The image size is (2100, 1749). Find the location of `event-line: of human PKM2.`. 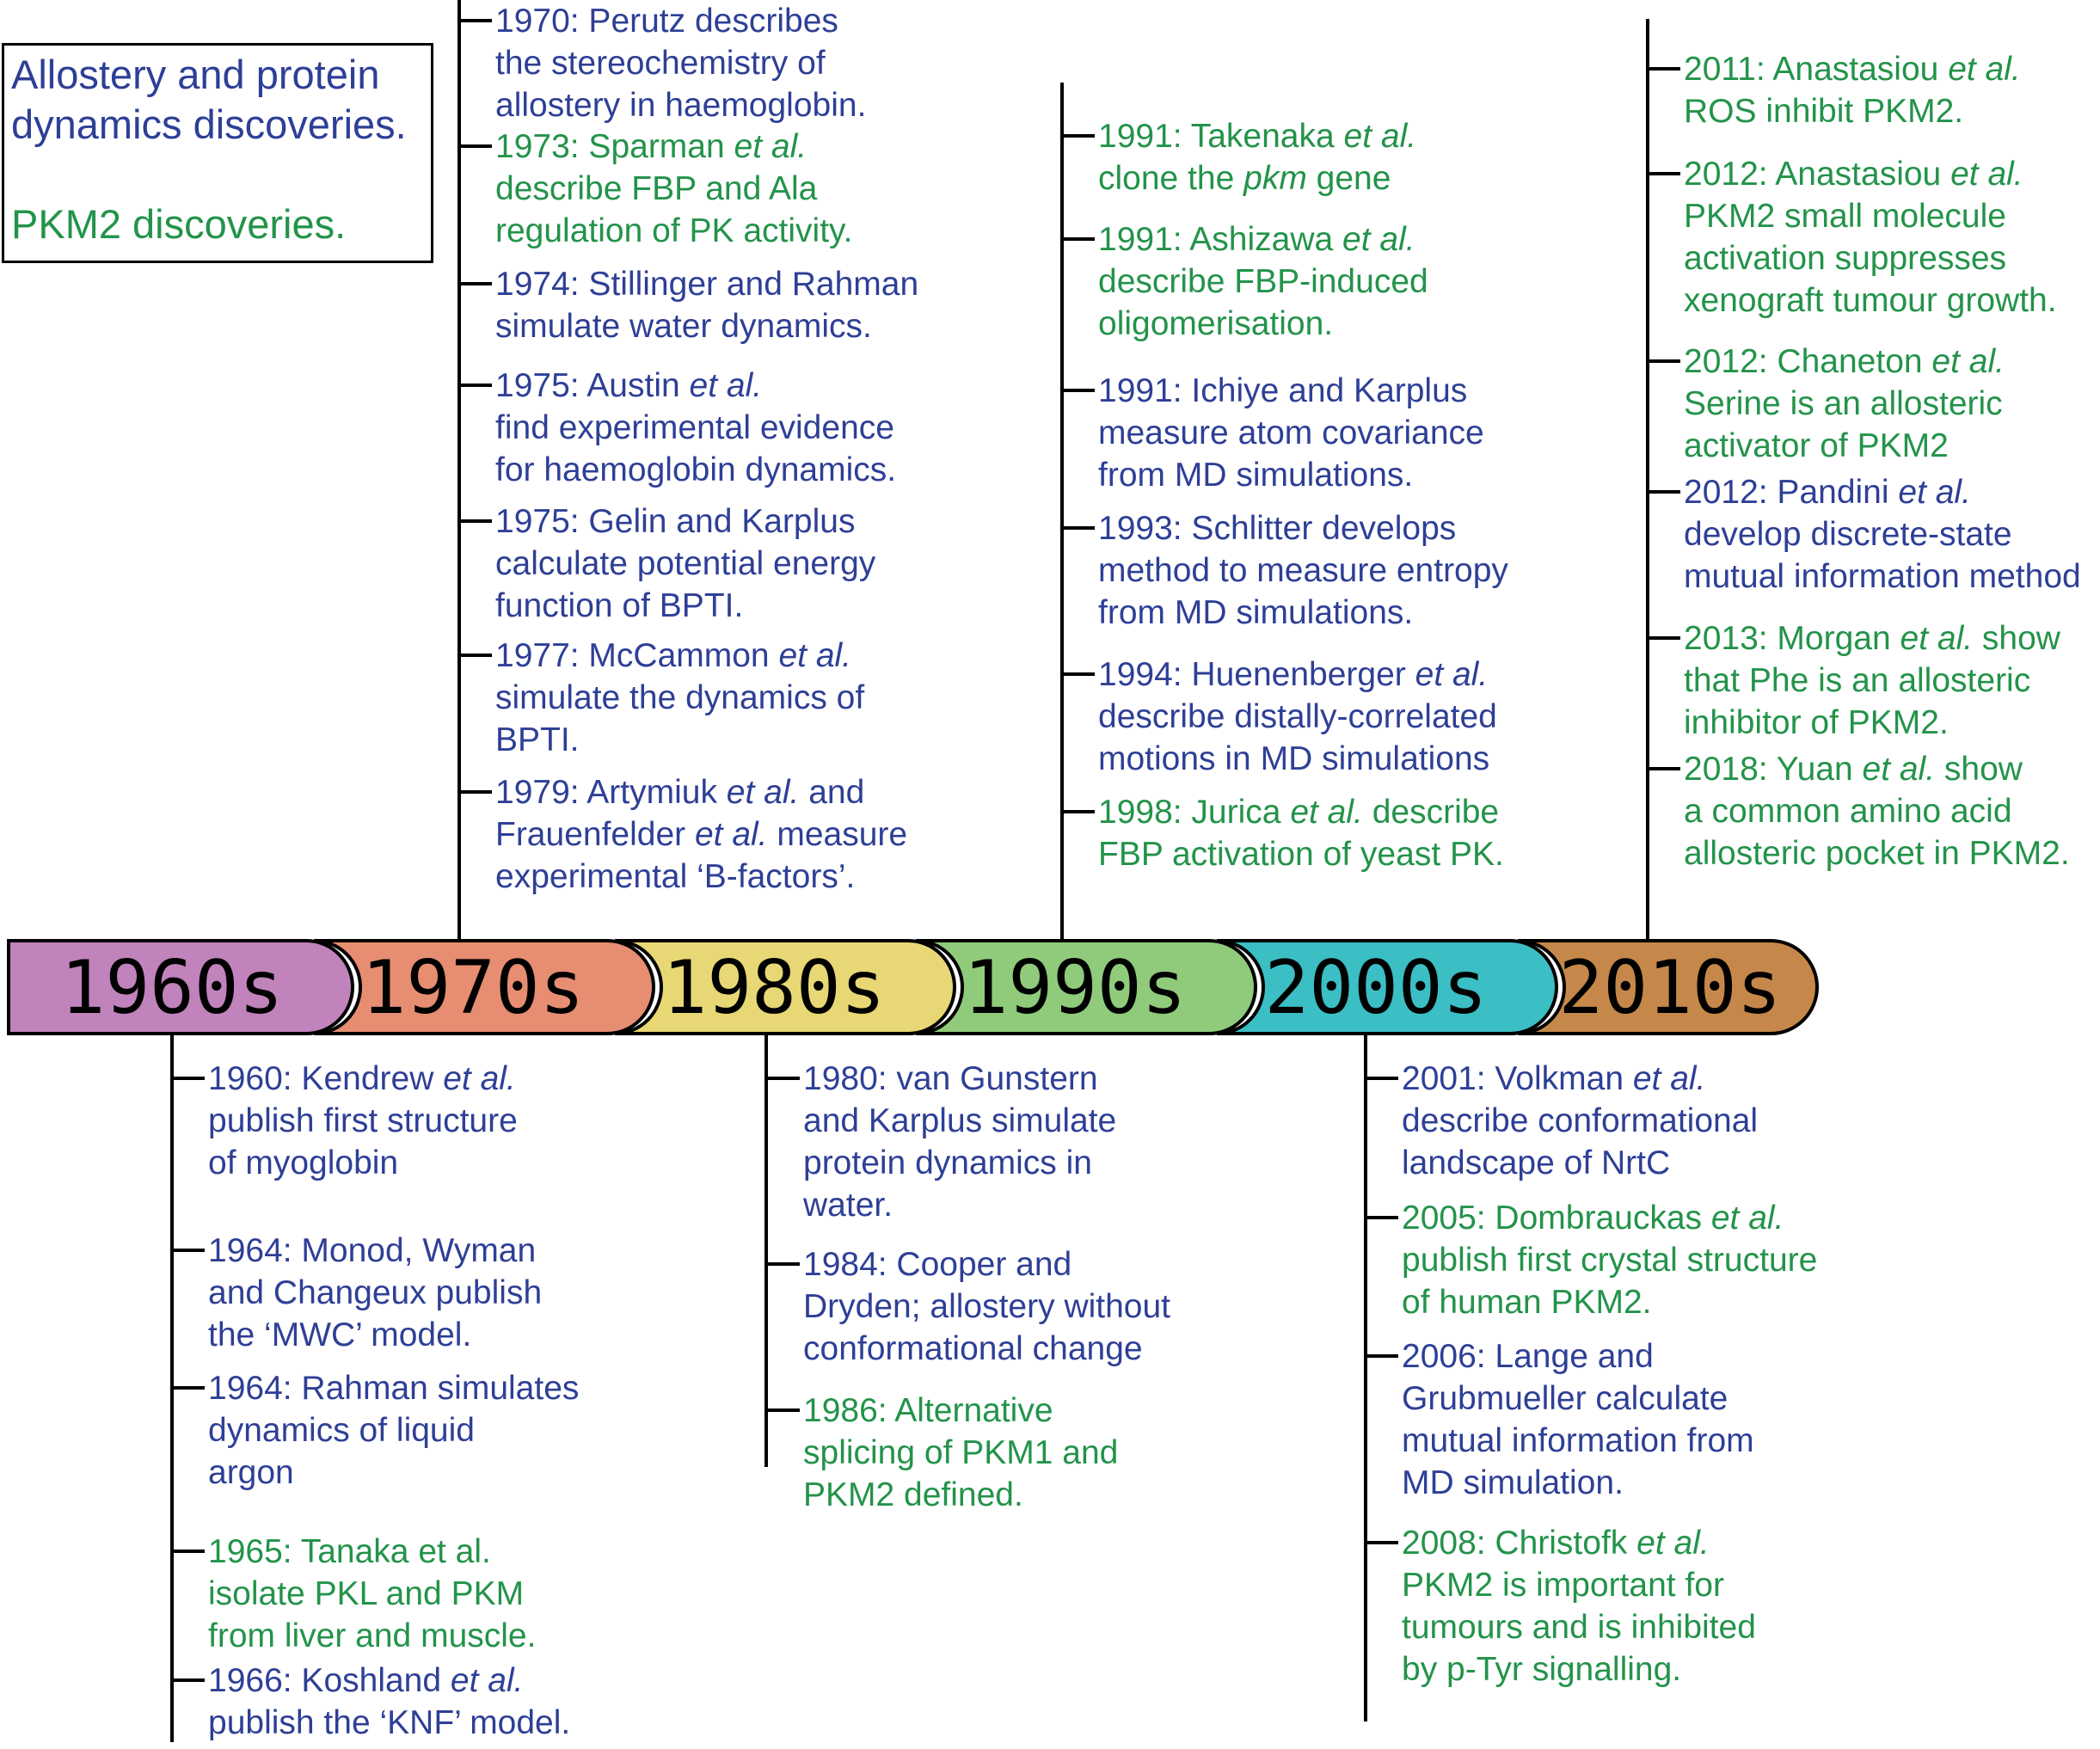

event-line: of human PKM2. is located at coordinates (1609, 1302).